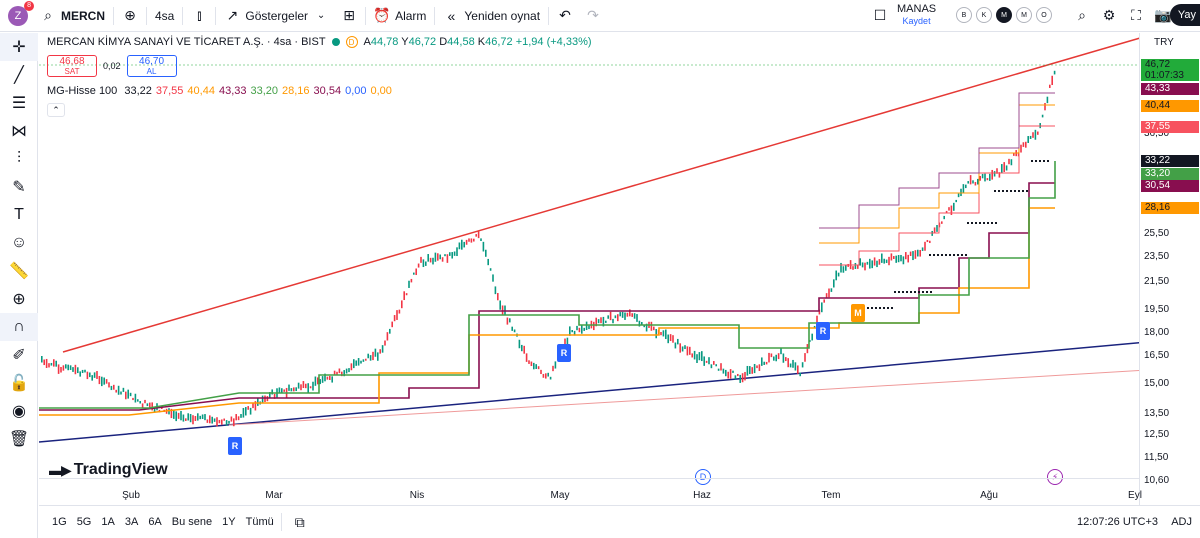  Describe the element at coordinates (151, 66) in the screenshot. I see `buy-button: 46,70 AL` at that location.